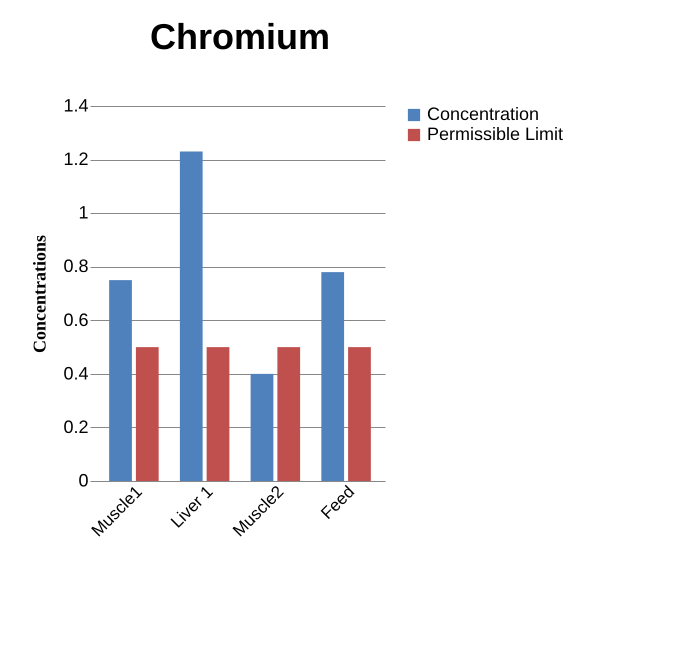  What do you see at coordinates (83, 212) in the screenshot?
I see `y-tick-label: 1` at bounding box center [83, 212].